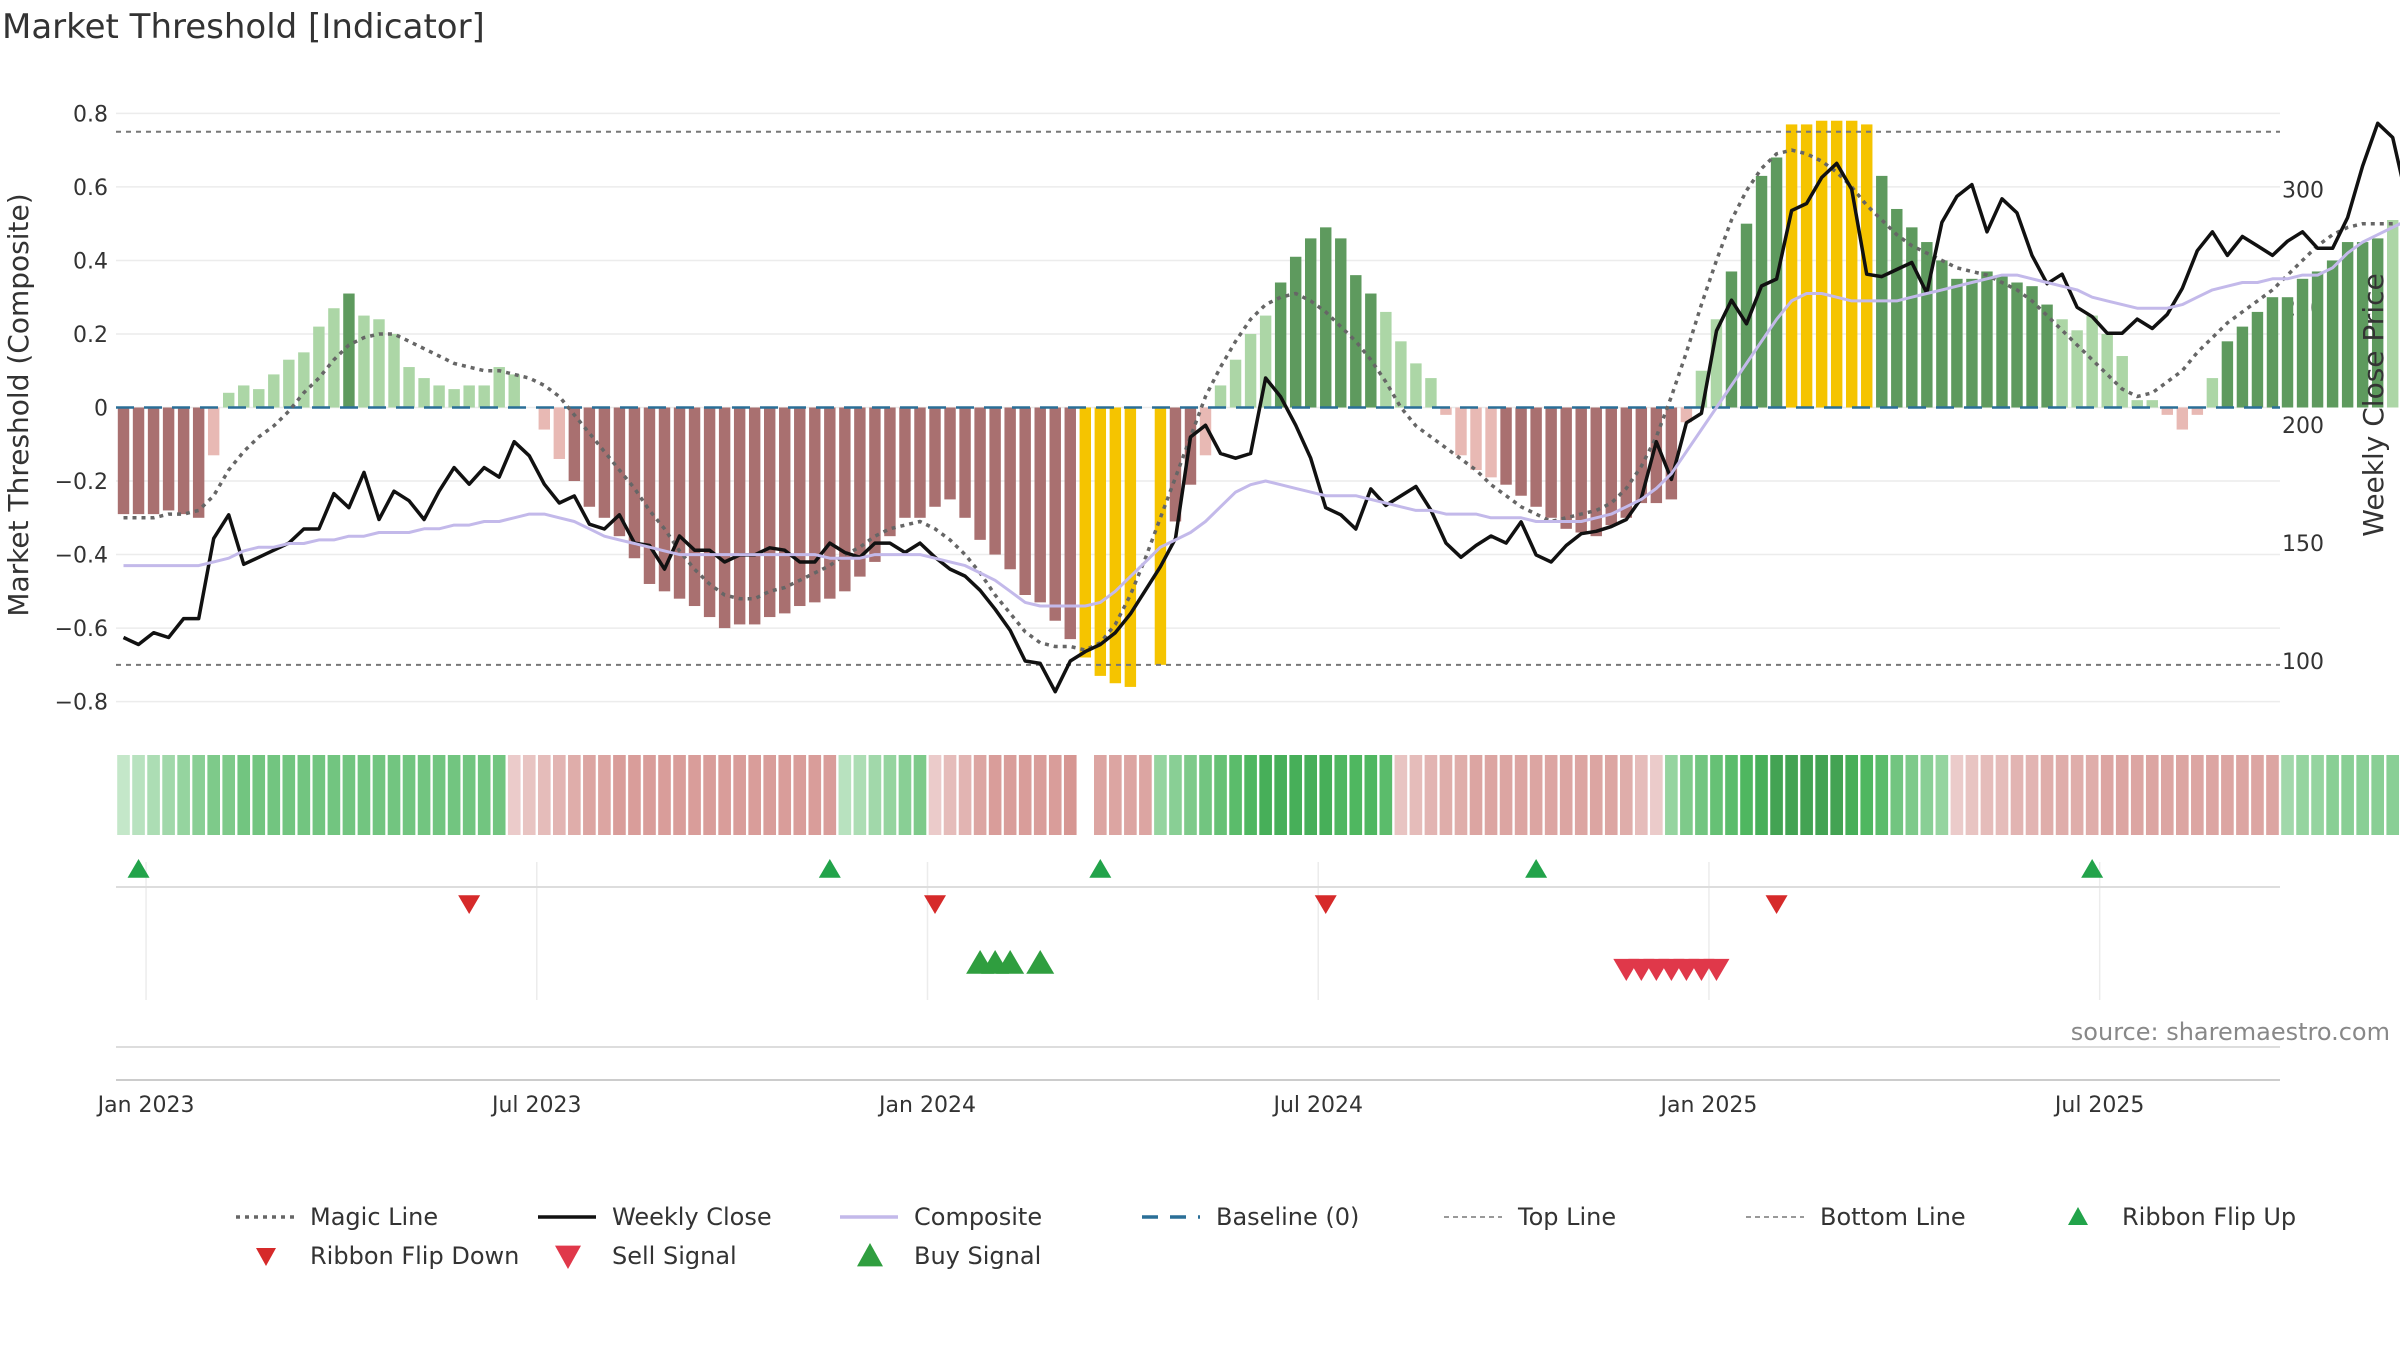 The height and width of the screenshot is (1350, 2400). What do you see at coordinates (81, 556) in the screenshot?
I see `y-tick-label: −0.4` at bounding box center [81, 556].